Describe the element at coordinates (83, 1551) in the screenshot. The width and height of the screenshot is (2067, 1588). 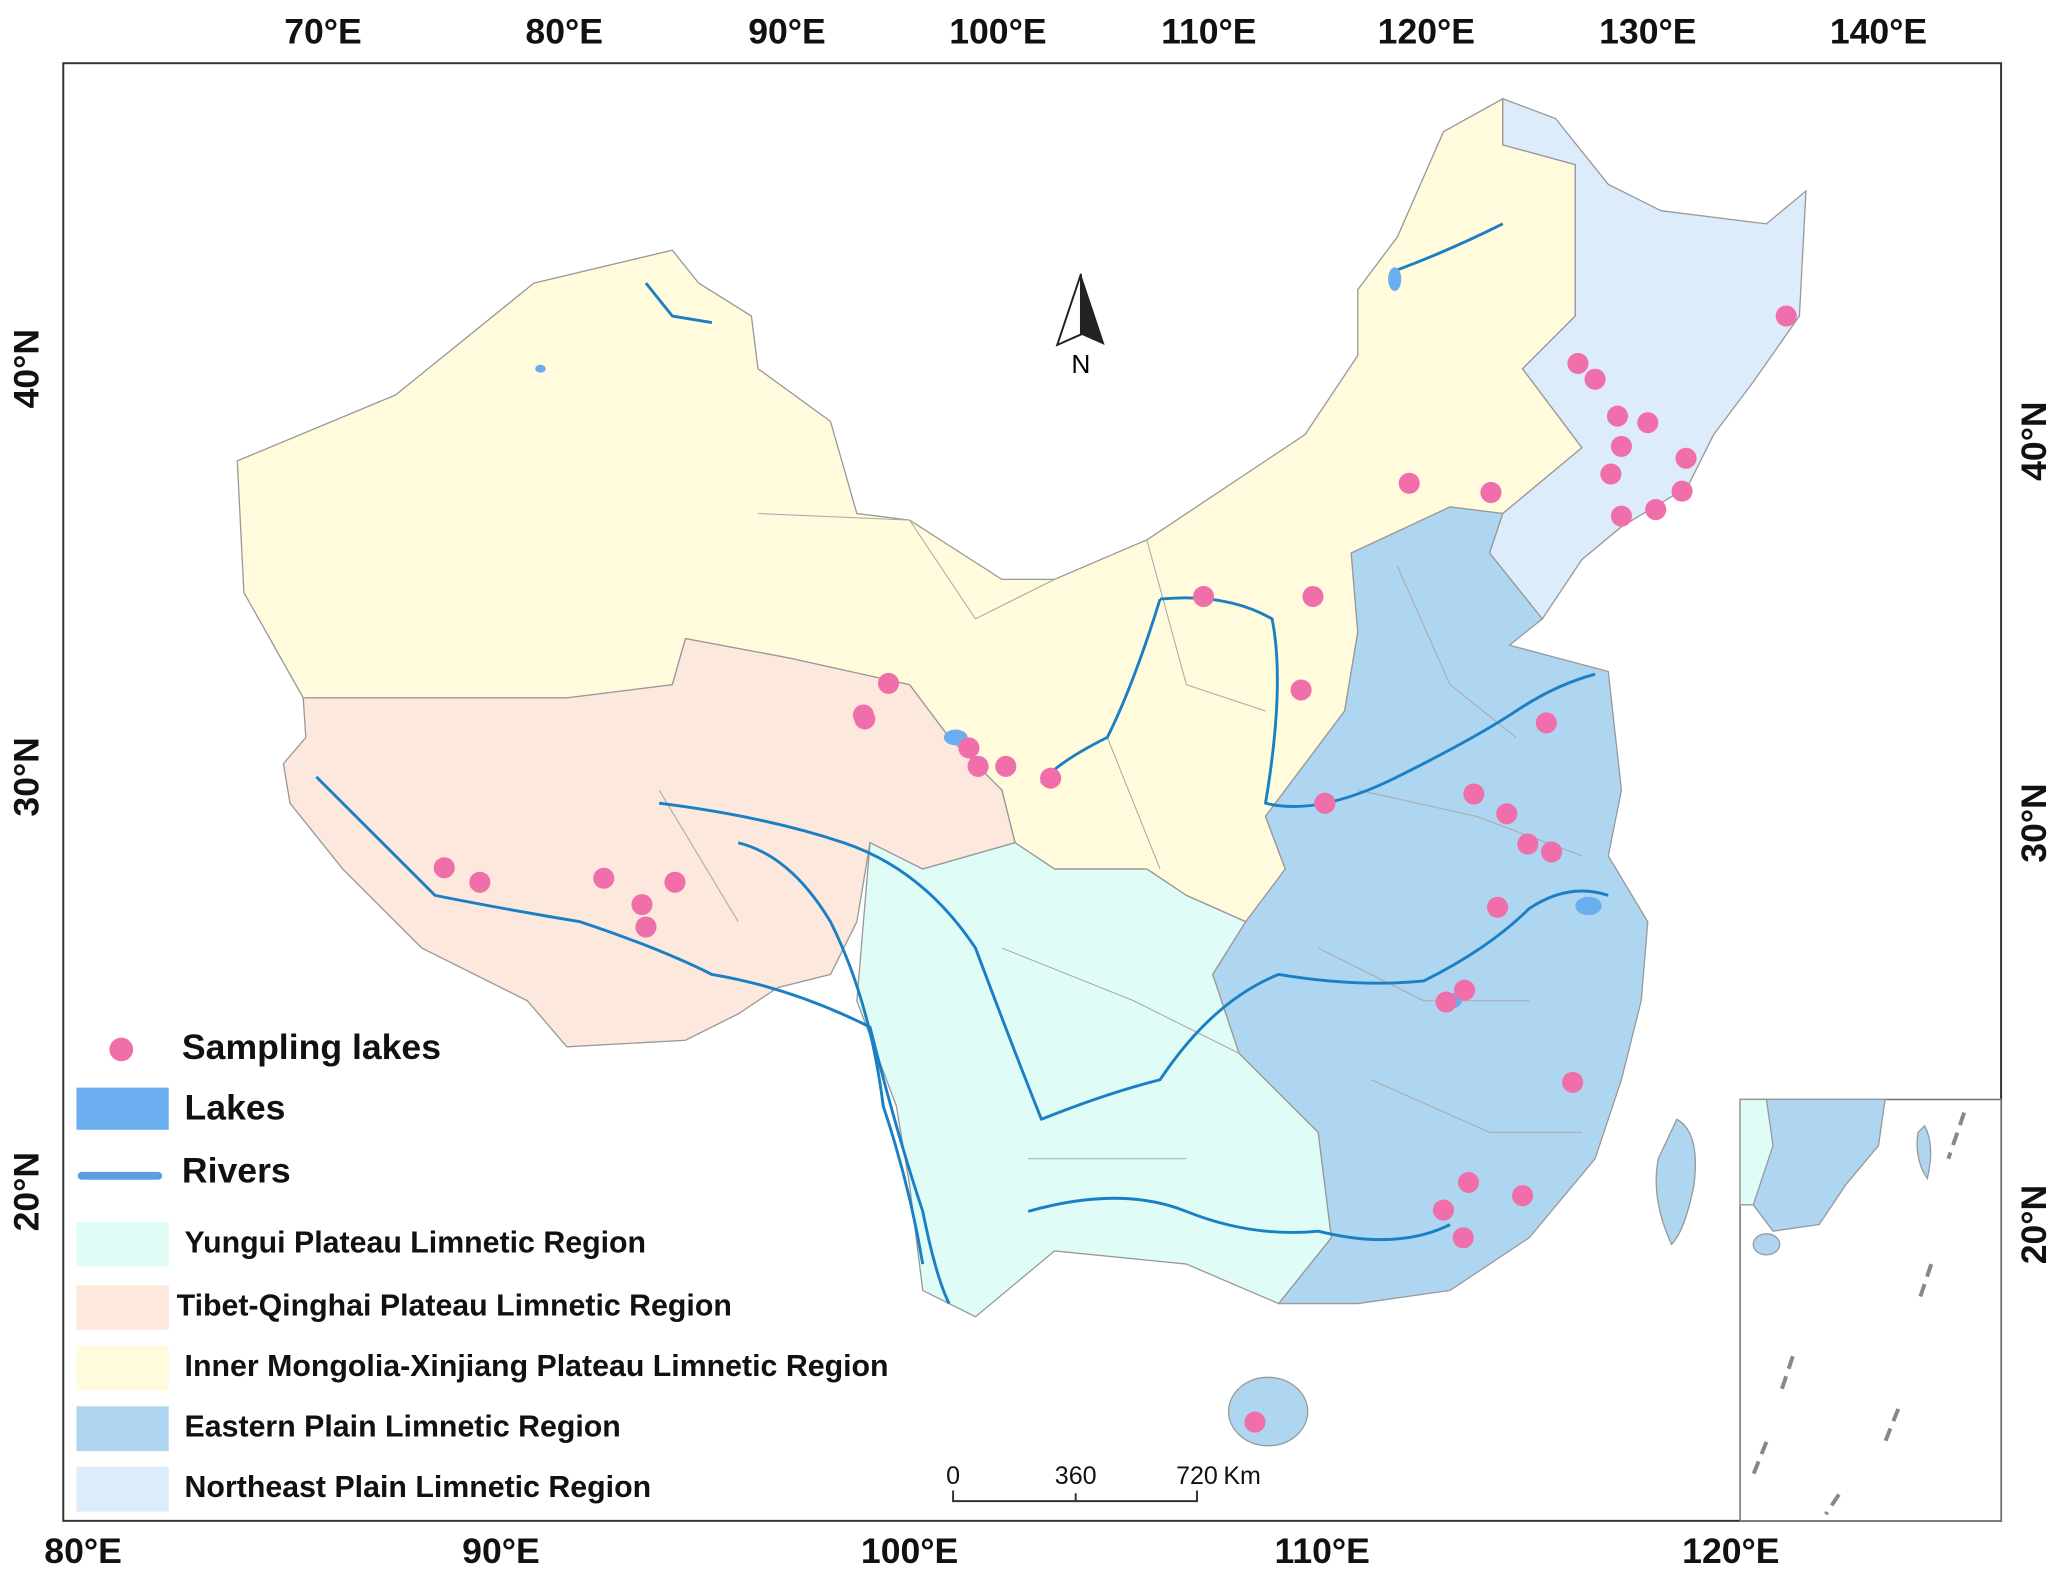
I see `bottom-lon-label: 80°E` at that location.